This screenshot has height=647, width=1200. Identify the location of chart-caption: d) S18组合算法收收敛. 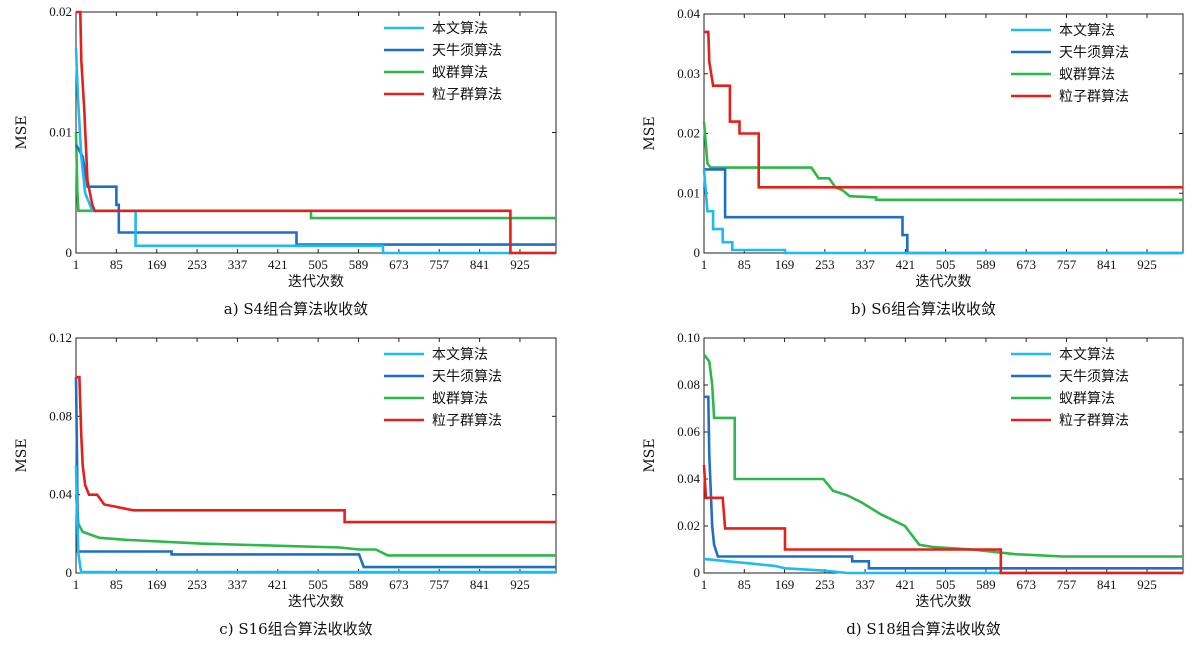
(923, 629).